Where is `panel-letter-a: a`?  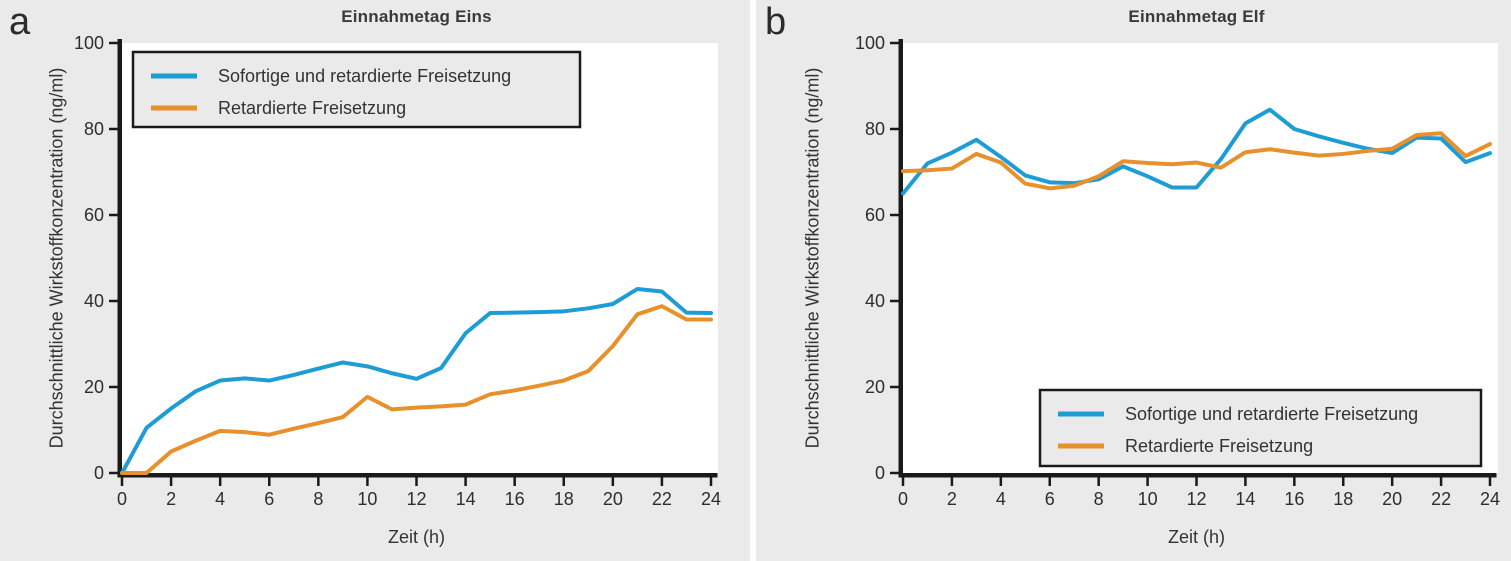 panel-letter-a: a is located at coordinates (20, 22).